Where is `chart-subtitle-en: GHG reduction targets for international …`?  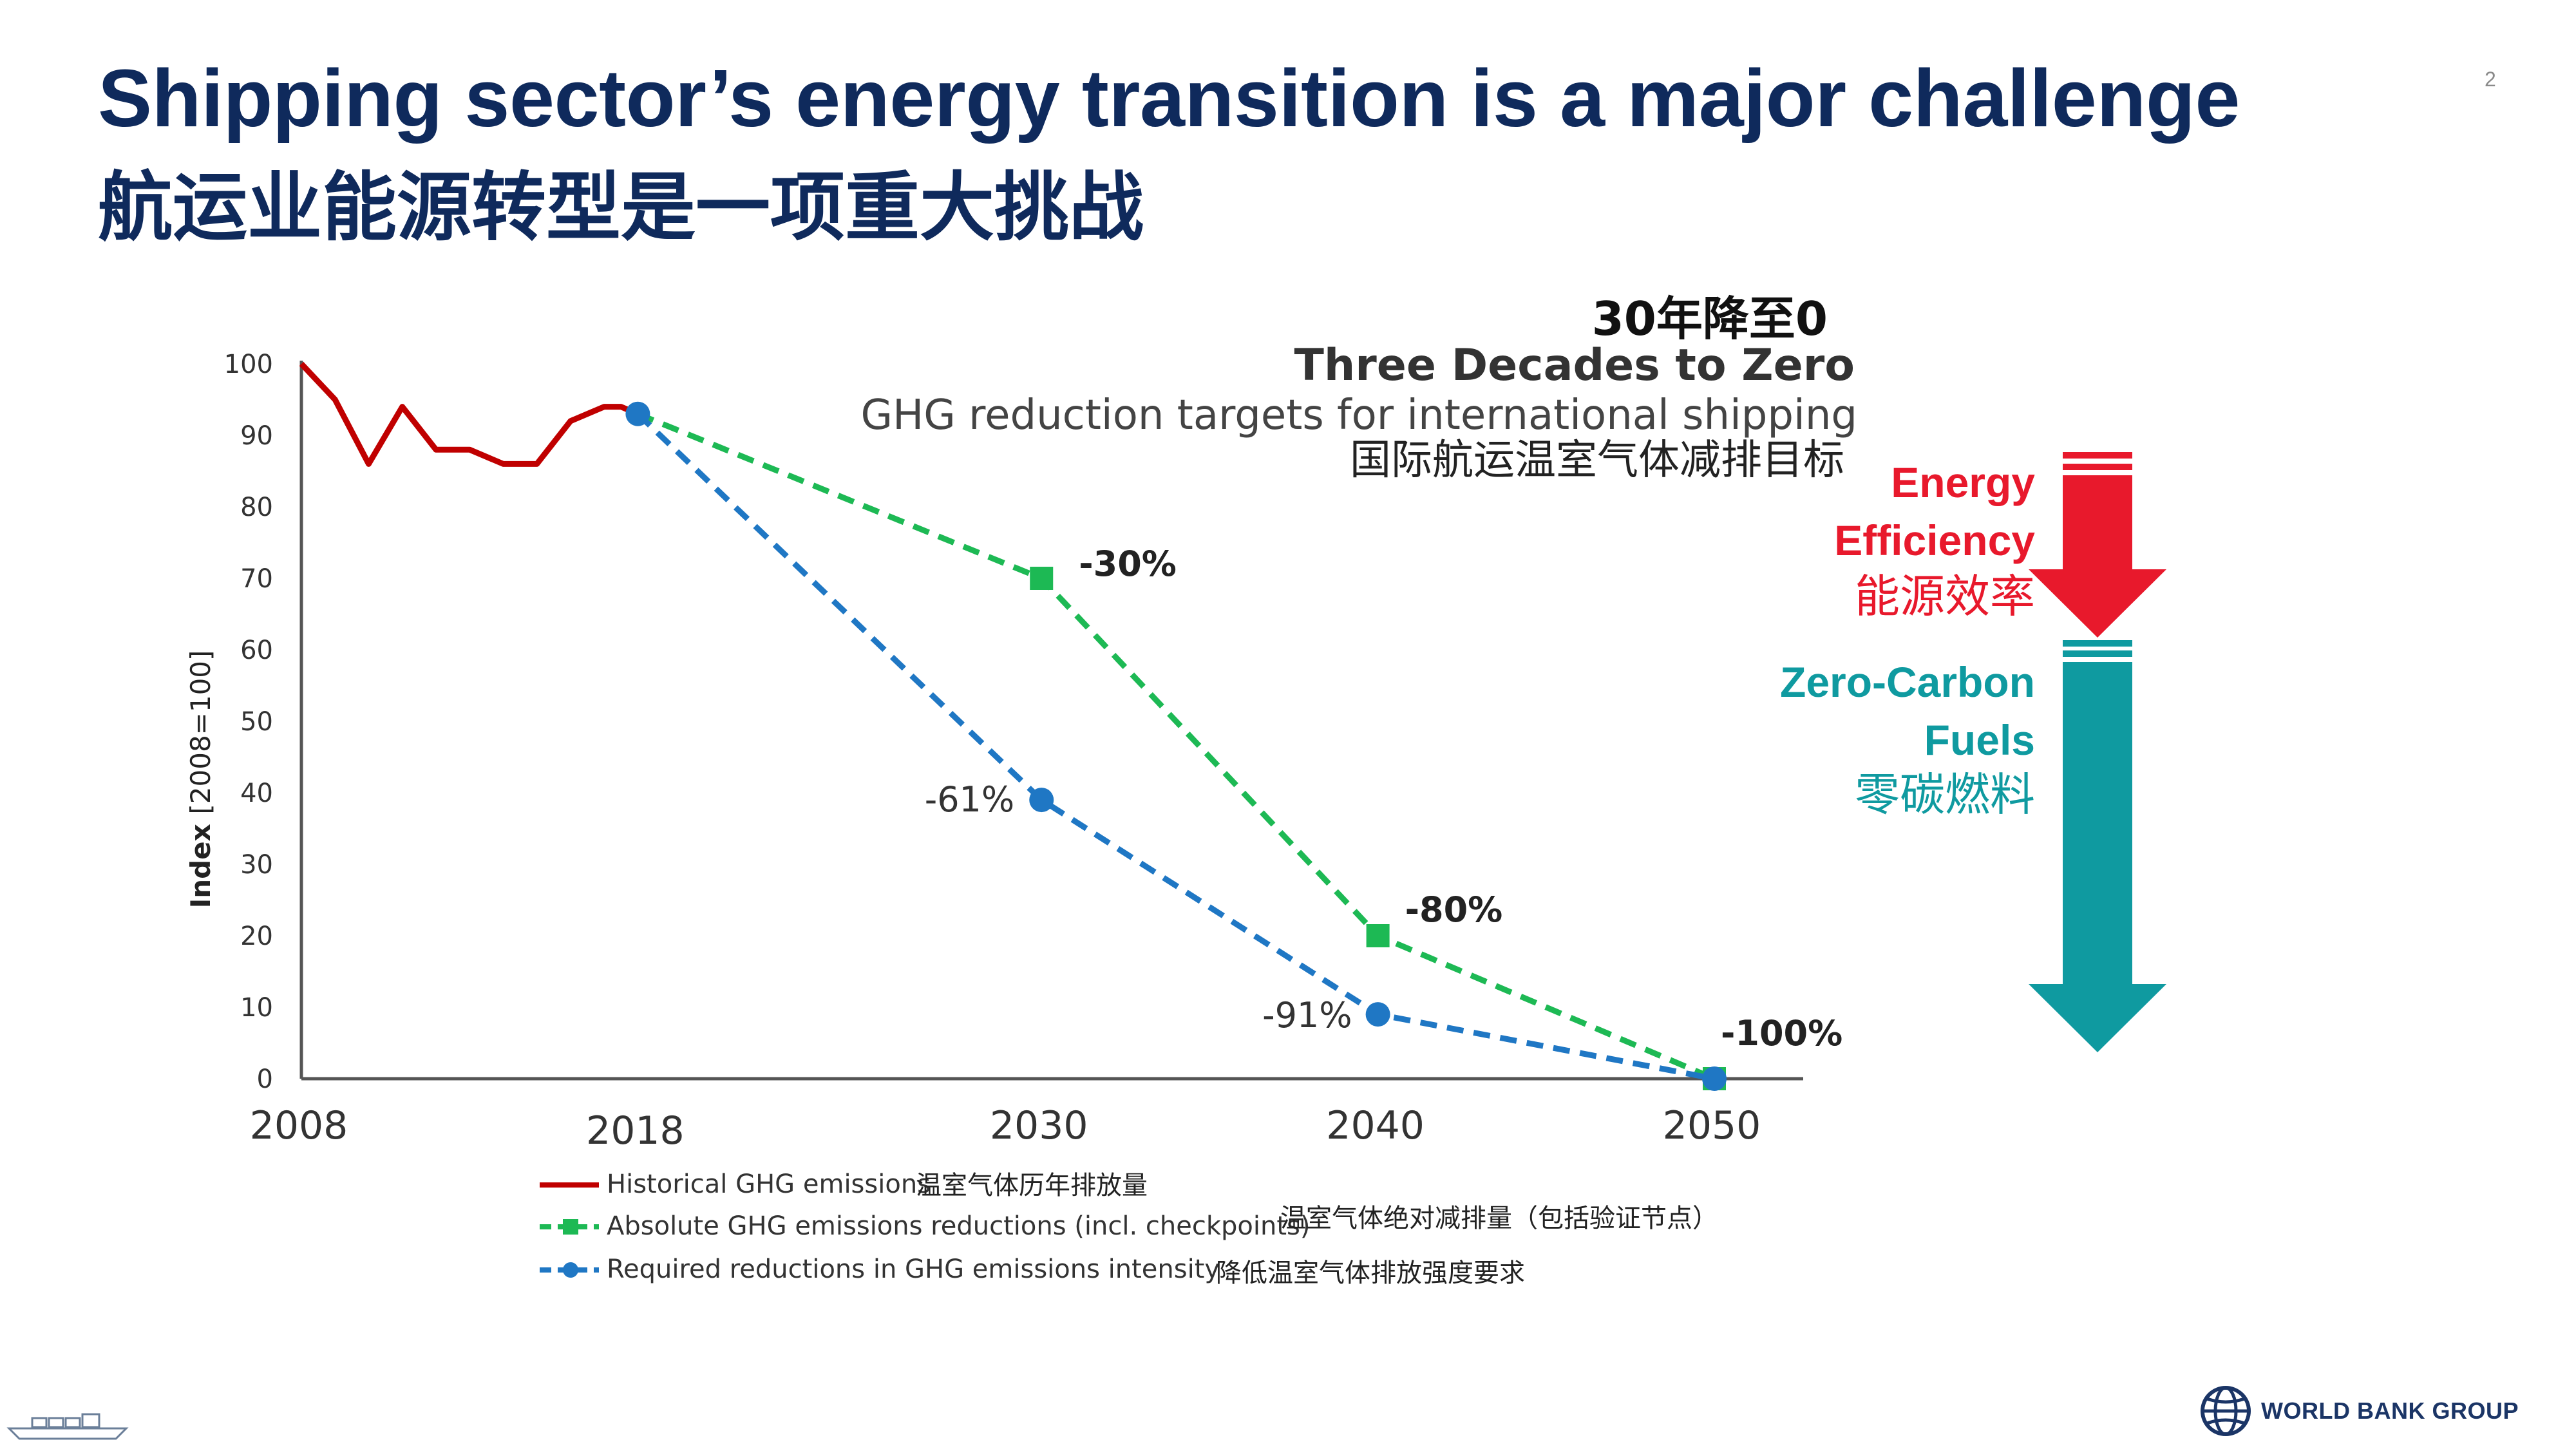
chart-subtitle-en: GHG reduction targets for international … is located at coordinates (1359, 415).